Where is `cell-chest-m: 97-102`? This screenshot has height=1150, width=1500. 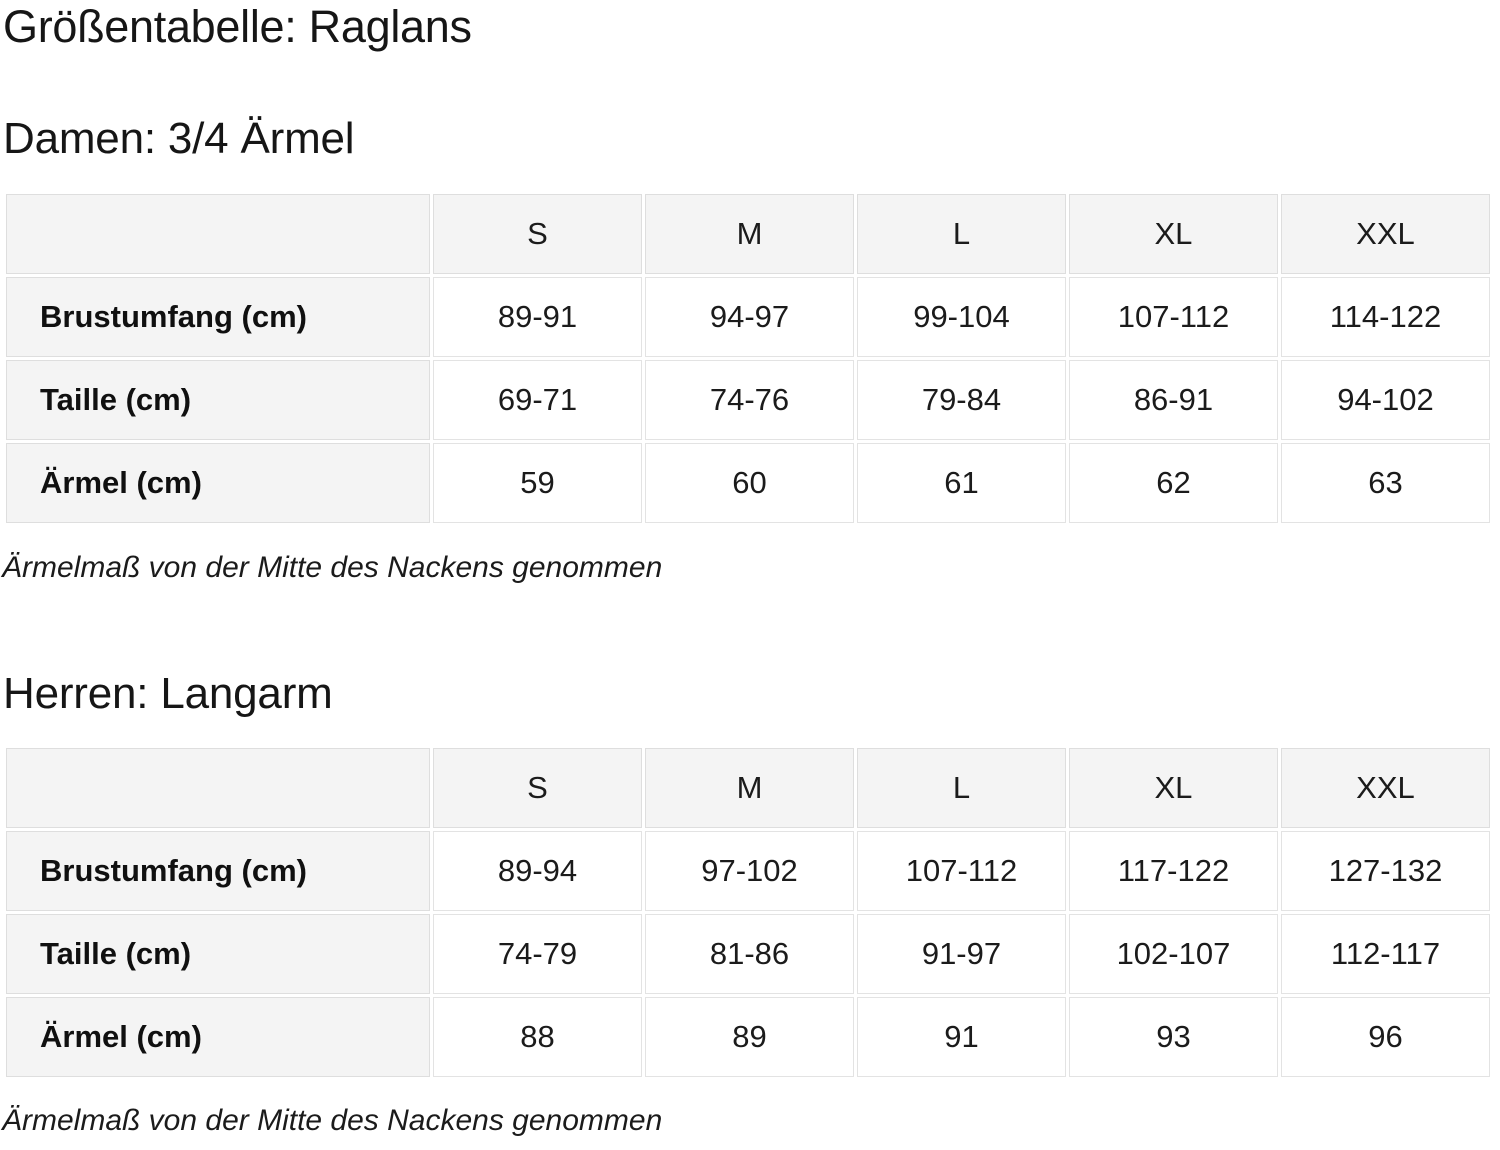
cell-chest-m: 97-102 is located at coordinates (749, 871).